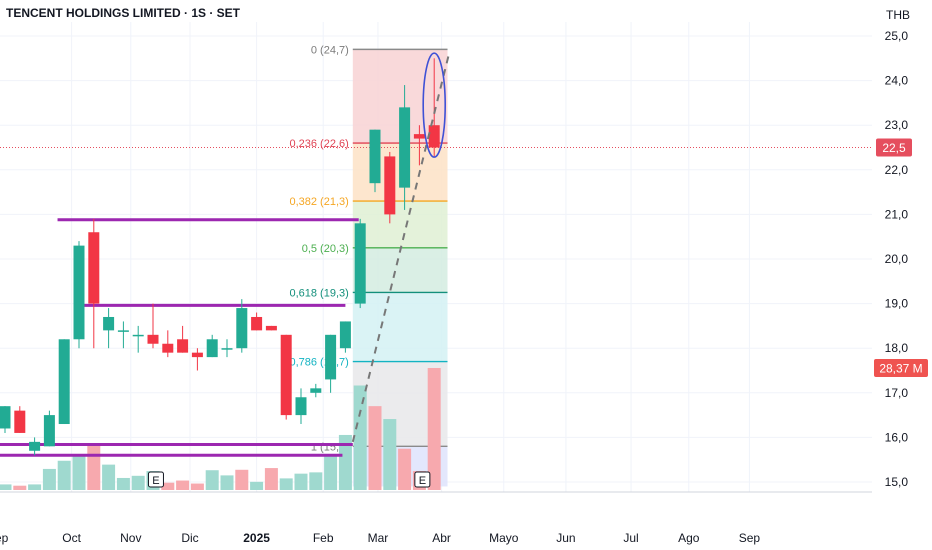 This screenshot has width=932, height=550. I want to click on y-tick-label: 23,0, so click(897, 125).